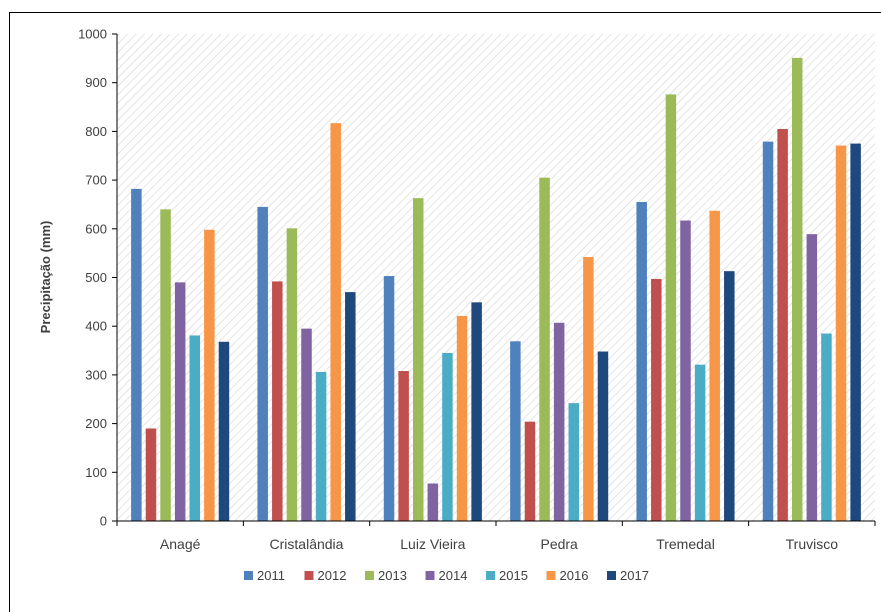  Describe the element at coordinates (430, 575) in the screenshot. I see `legend-swatch-2014` at that location.